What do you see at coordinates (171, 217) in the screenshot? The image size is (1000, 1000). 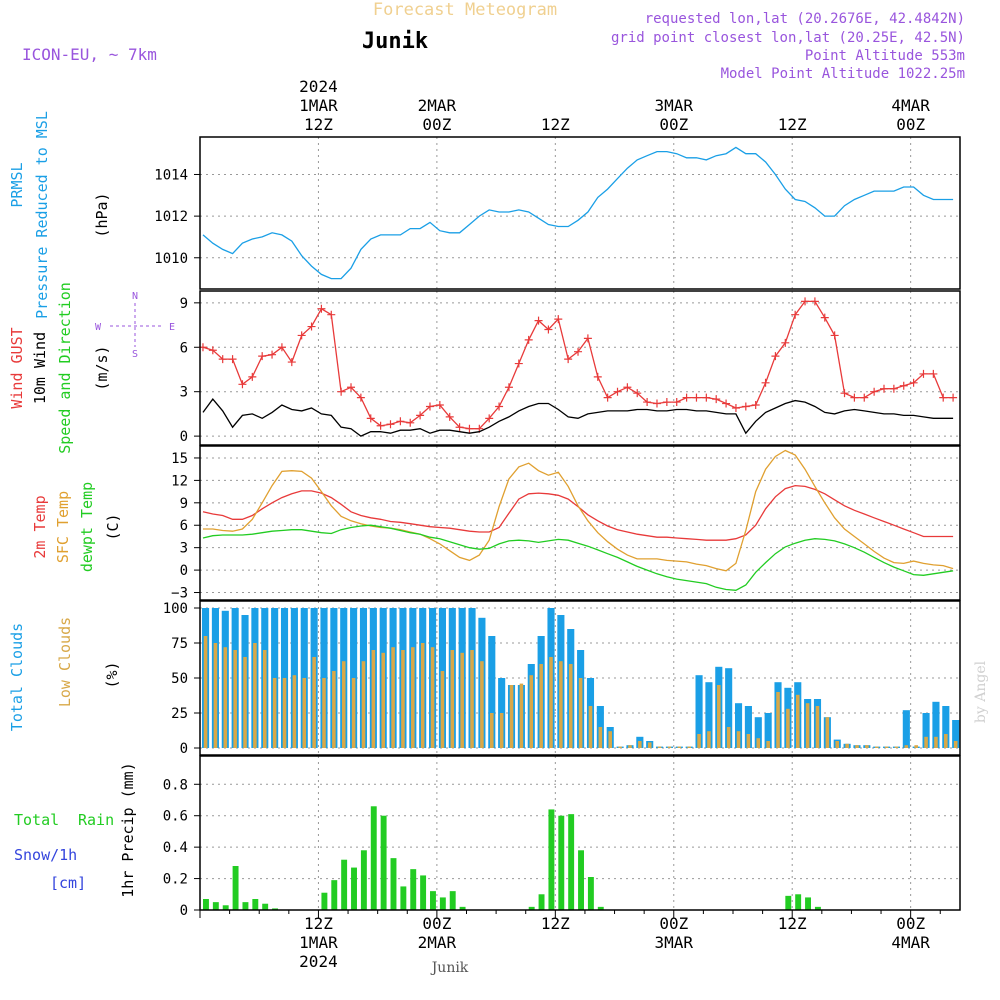 I see `pressure-ytick-label: 1012` at bounding box center [171, 217].